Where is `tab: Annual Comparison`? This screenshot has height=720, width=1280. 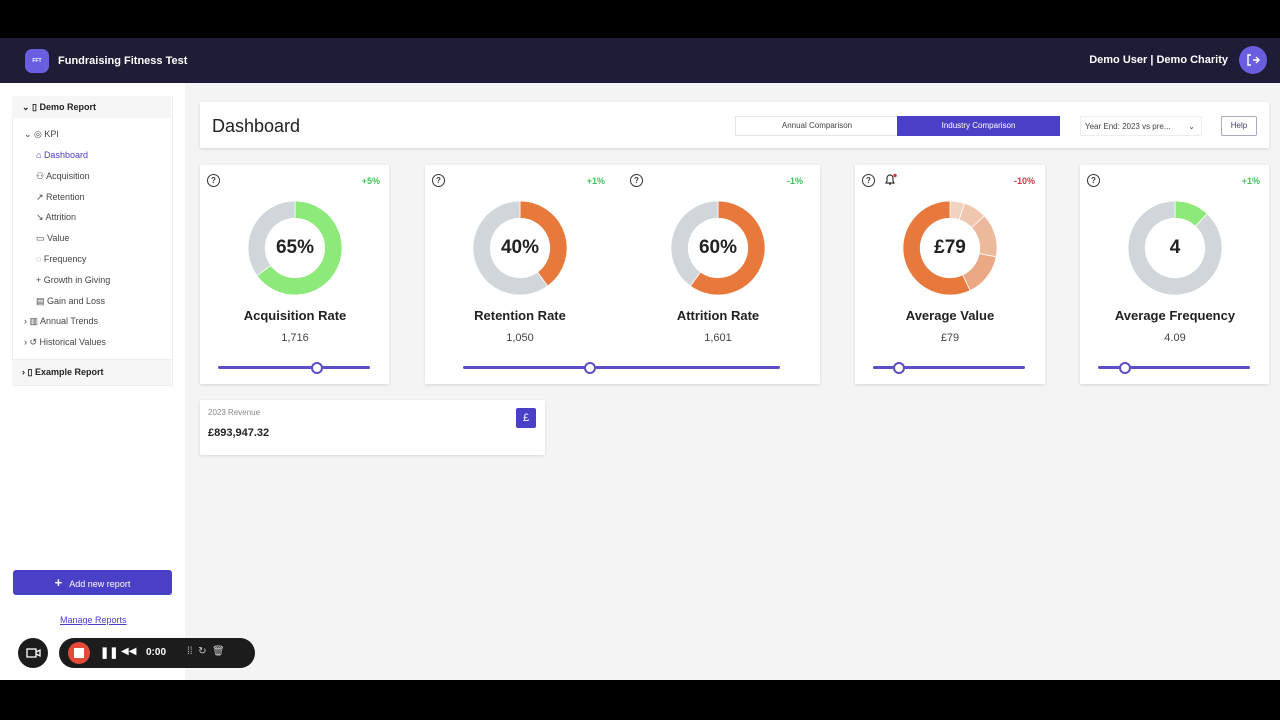
tab: Annual Comparison is located at coordinates (817, 126).